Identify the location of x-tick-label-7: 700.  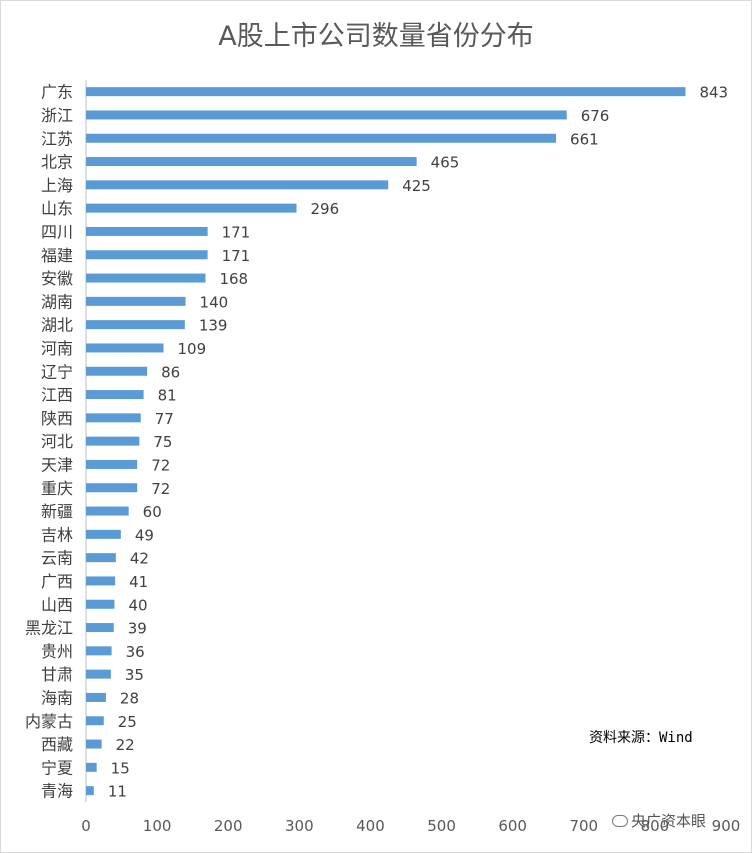
(583, 826).